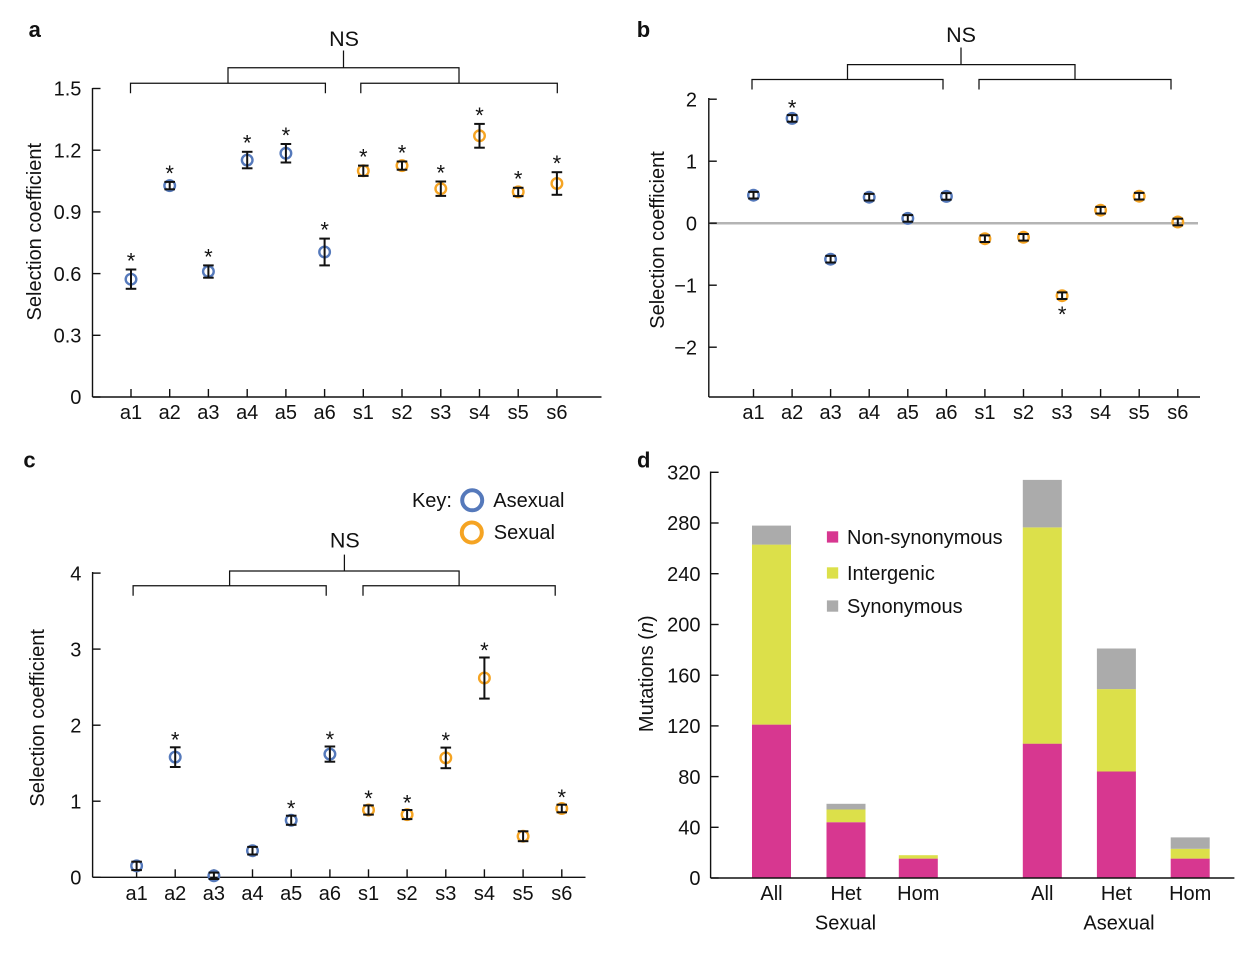 This screenshot has height=955, width=1250. Describe the element at coordinates (68, 151) in the screenshot. I see `svg-text: 1.2` at that location.